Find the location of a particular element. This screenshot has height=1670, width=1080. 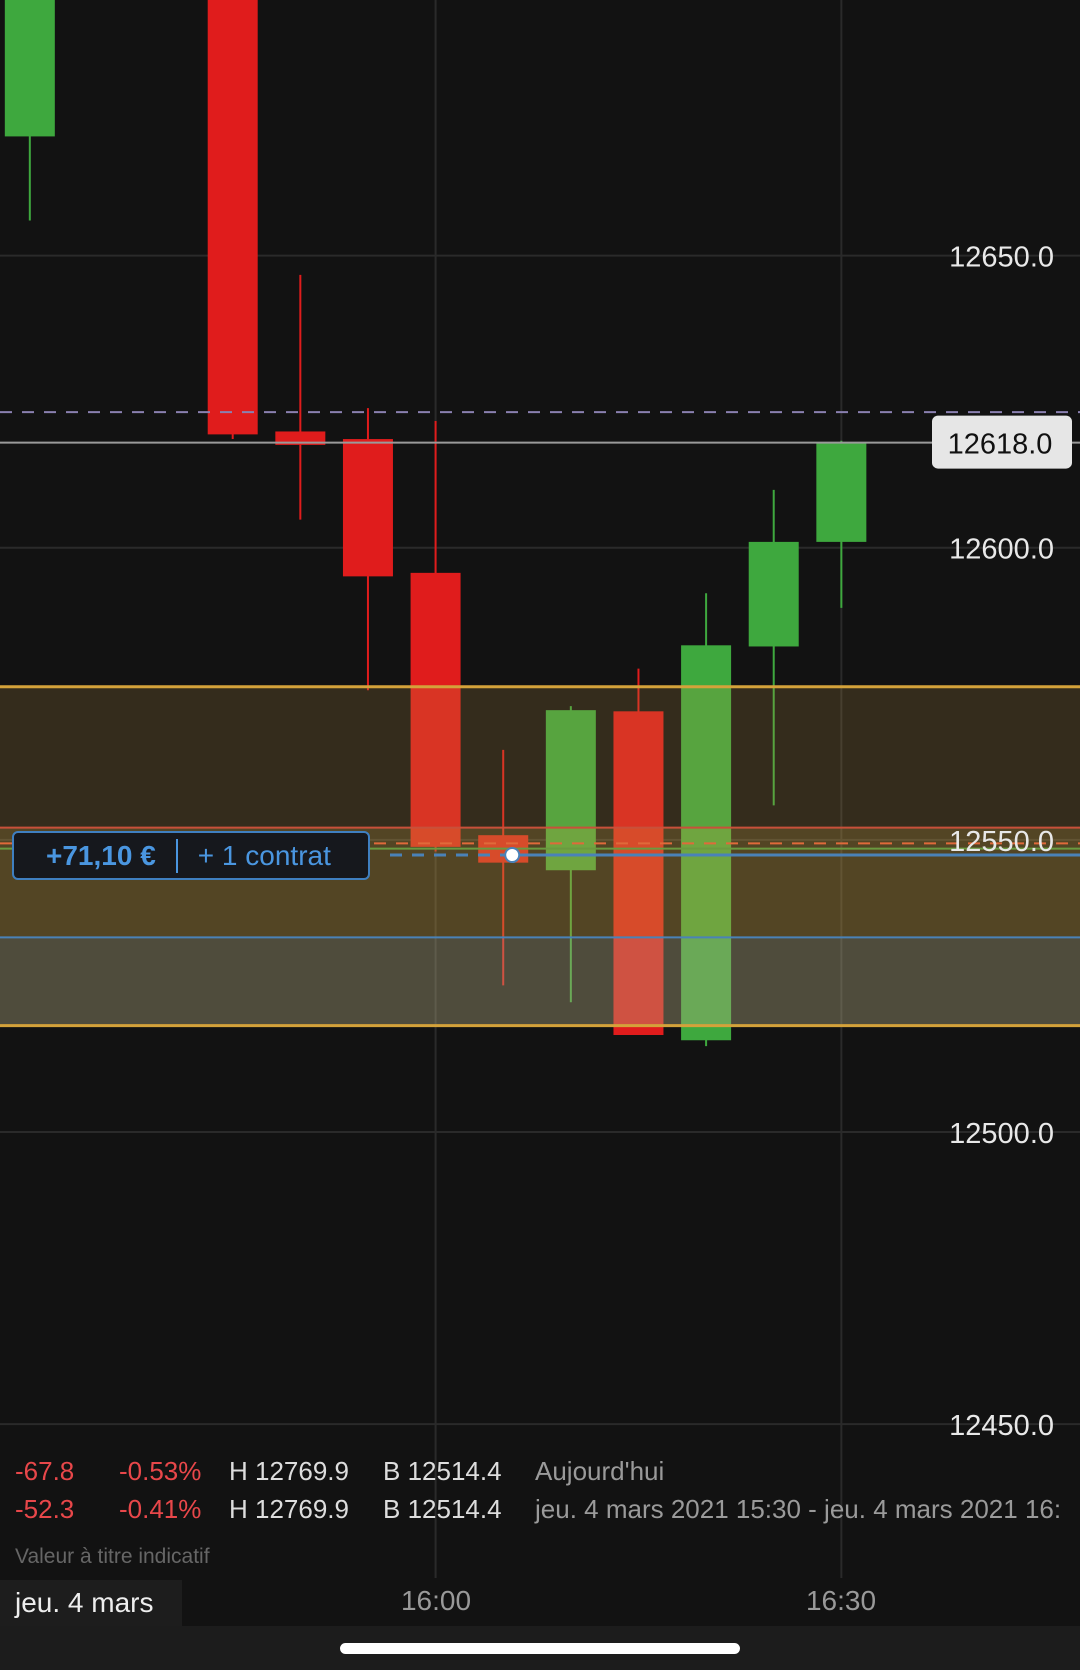

period: Aujourd'hui is located at coordinates (600, 1471).